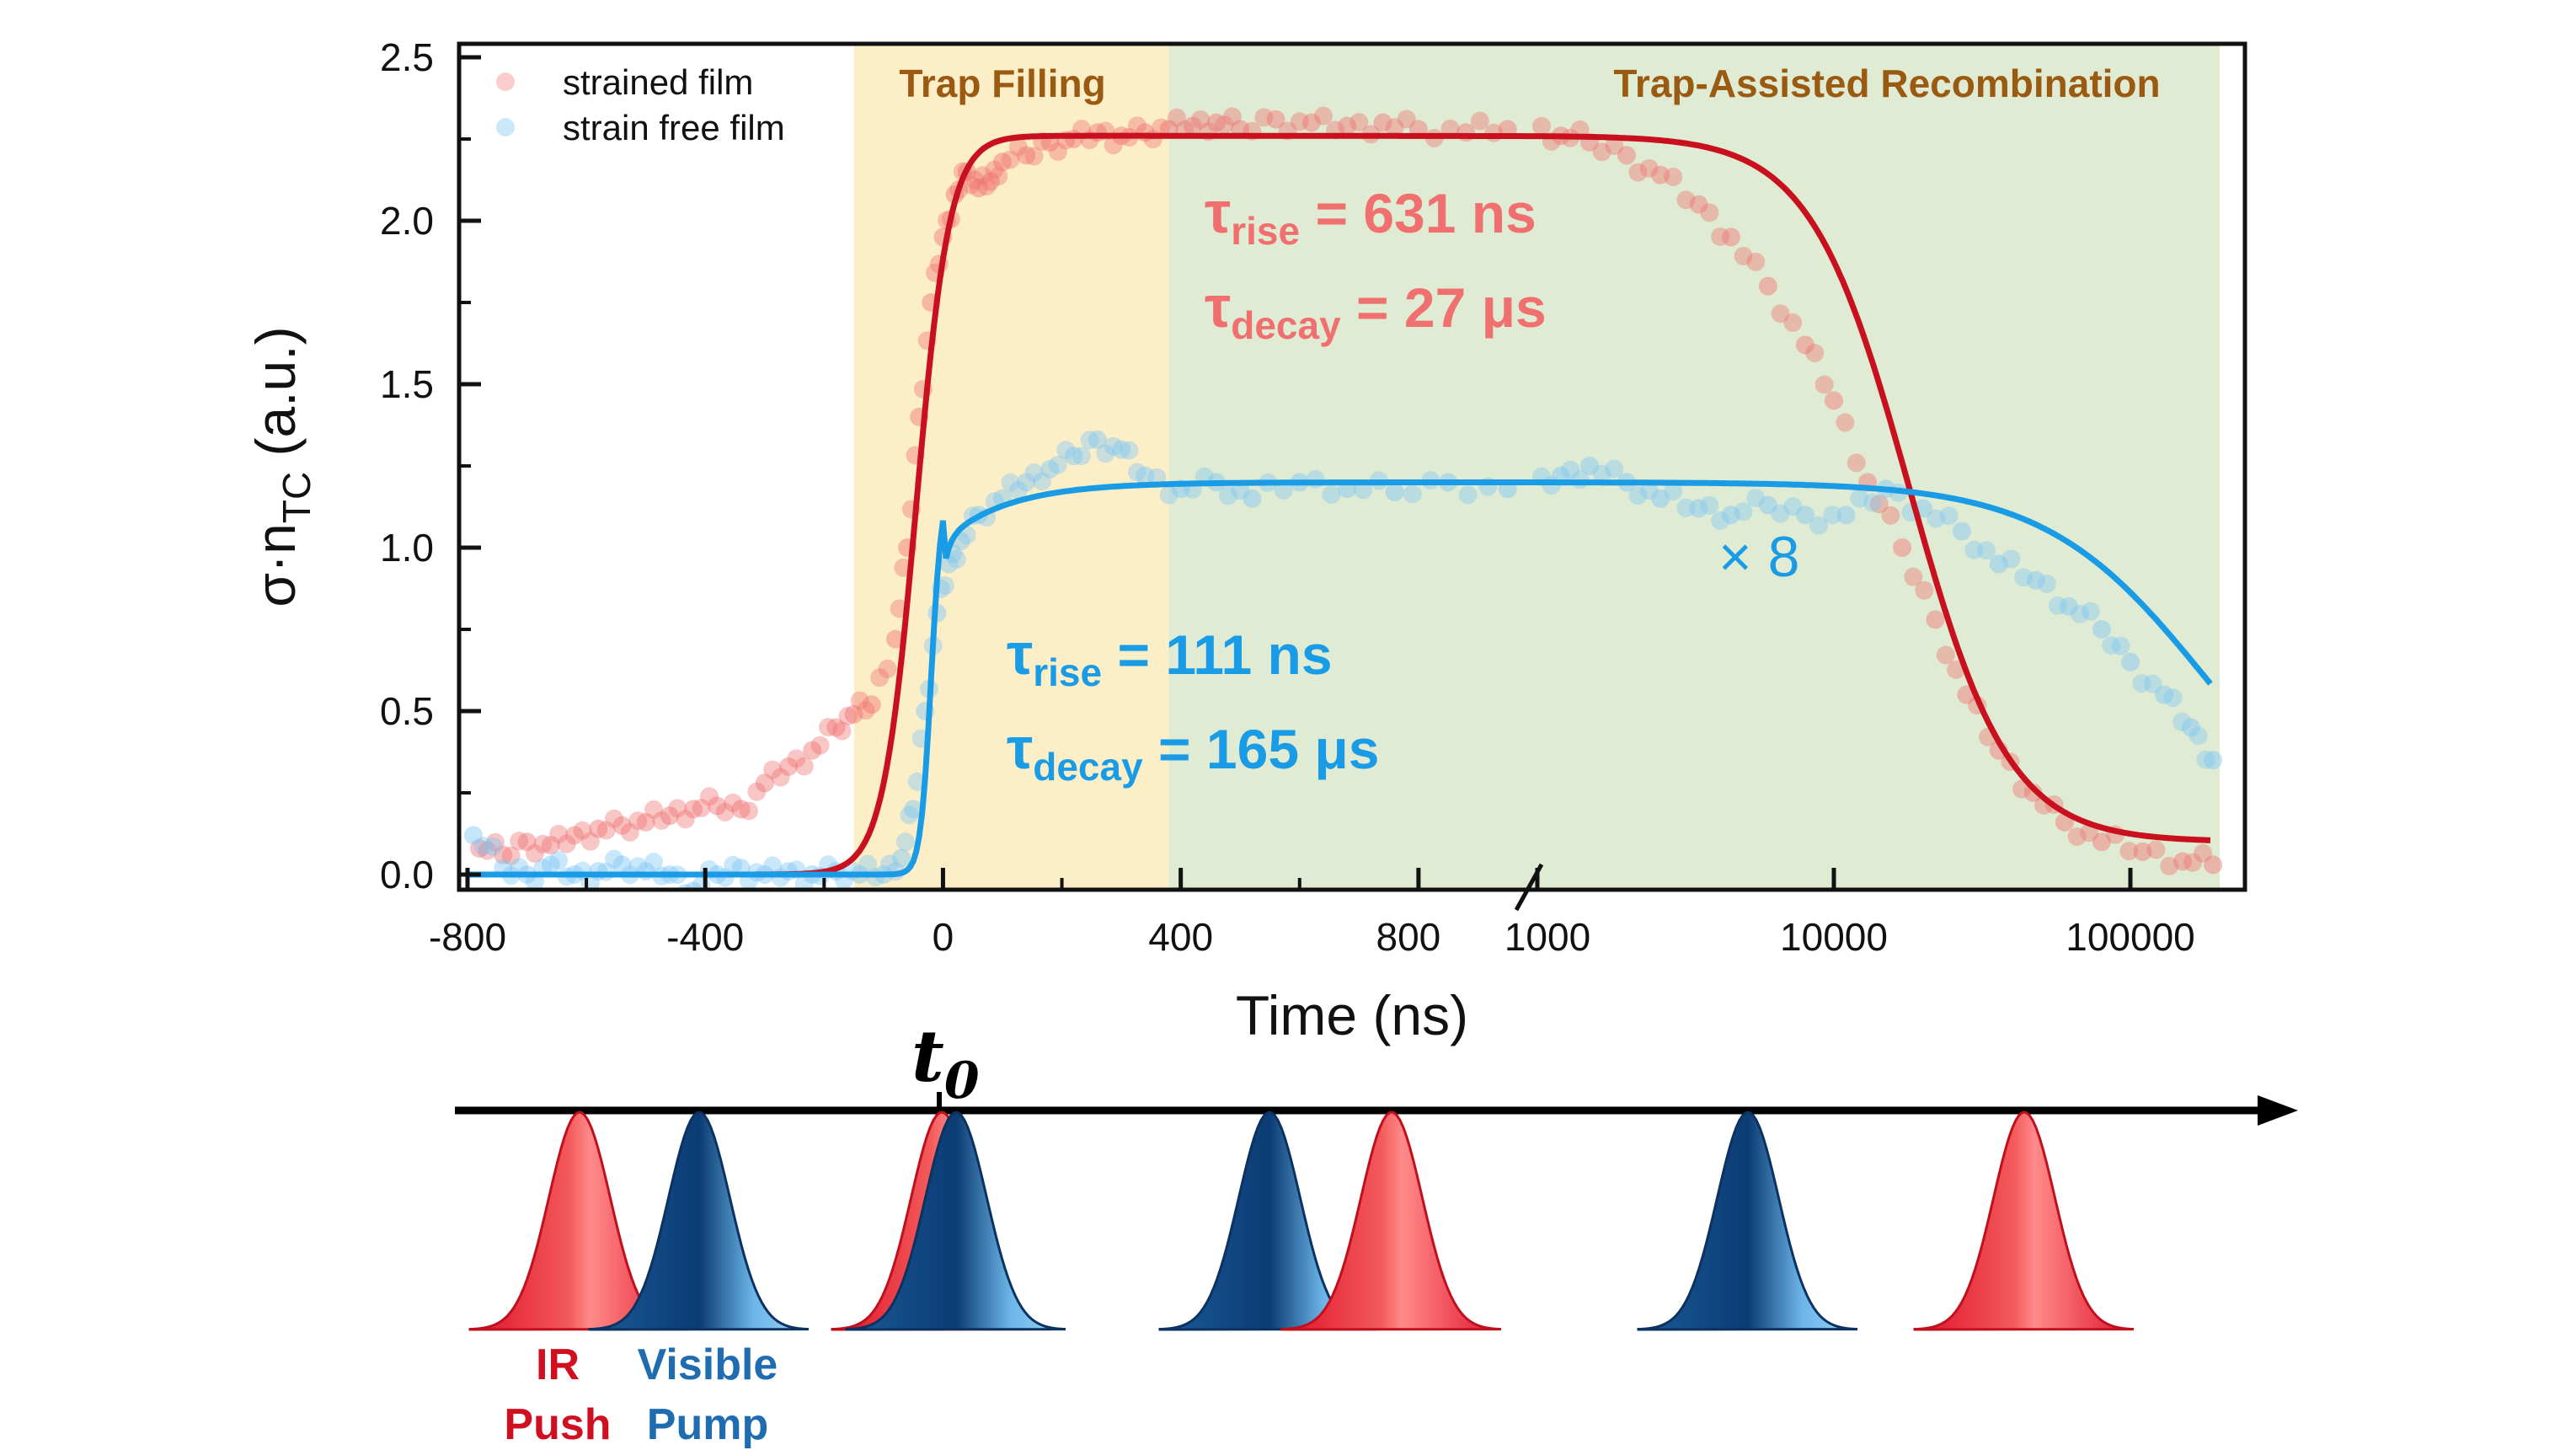  Describe the element at coordinates (1180, 937) in the screenshot. I see `x-tick-label: 400` at that location.